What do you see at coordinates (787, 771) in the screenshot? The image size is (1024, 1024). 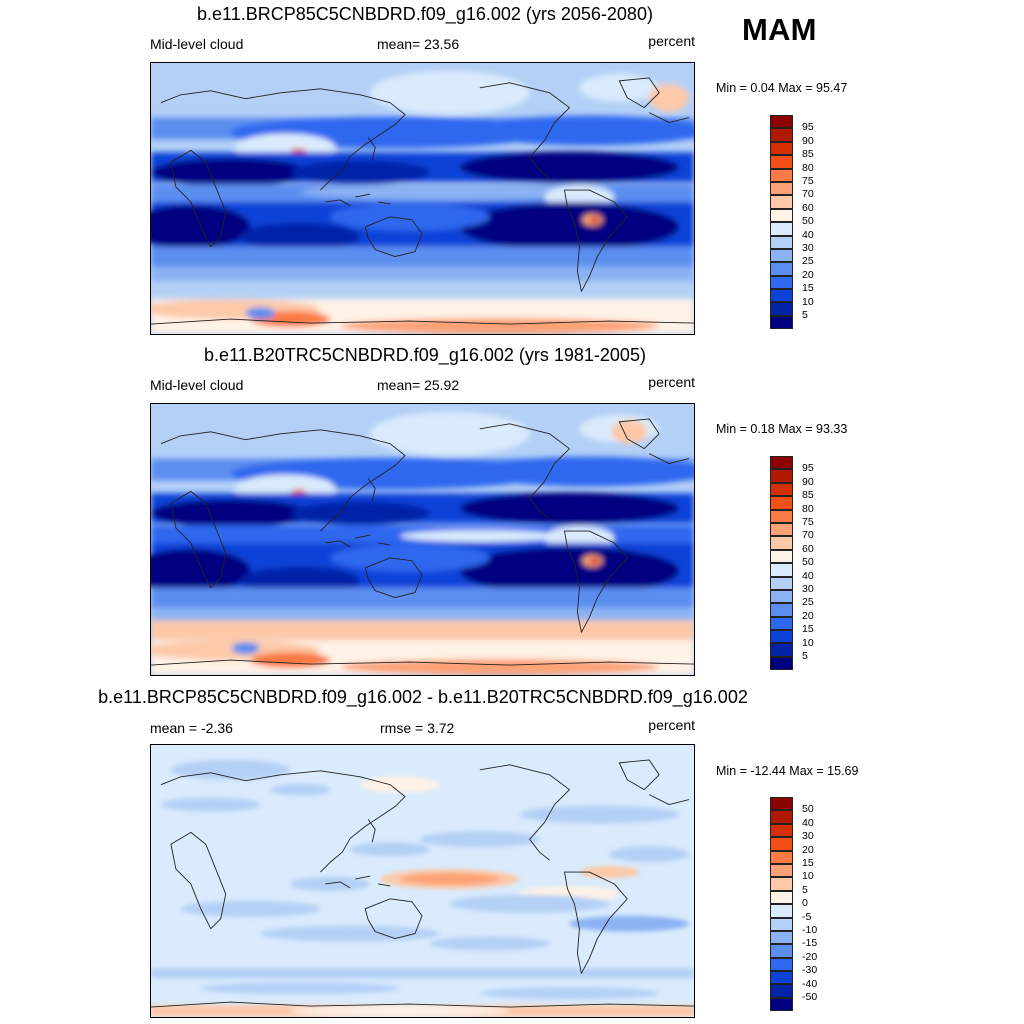 I see `min-max-label: Min = -12.44 Max = 15.69` at bounding box center [787, 771].